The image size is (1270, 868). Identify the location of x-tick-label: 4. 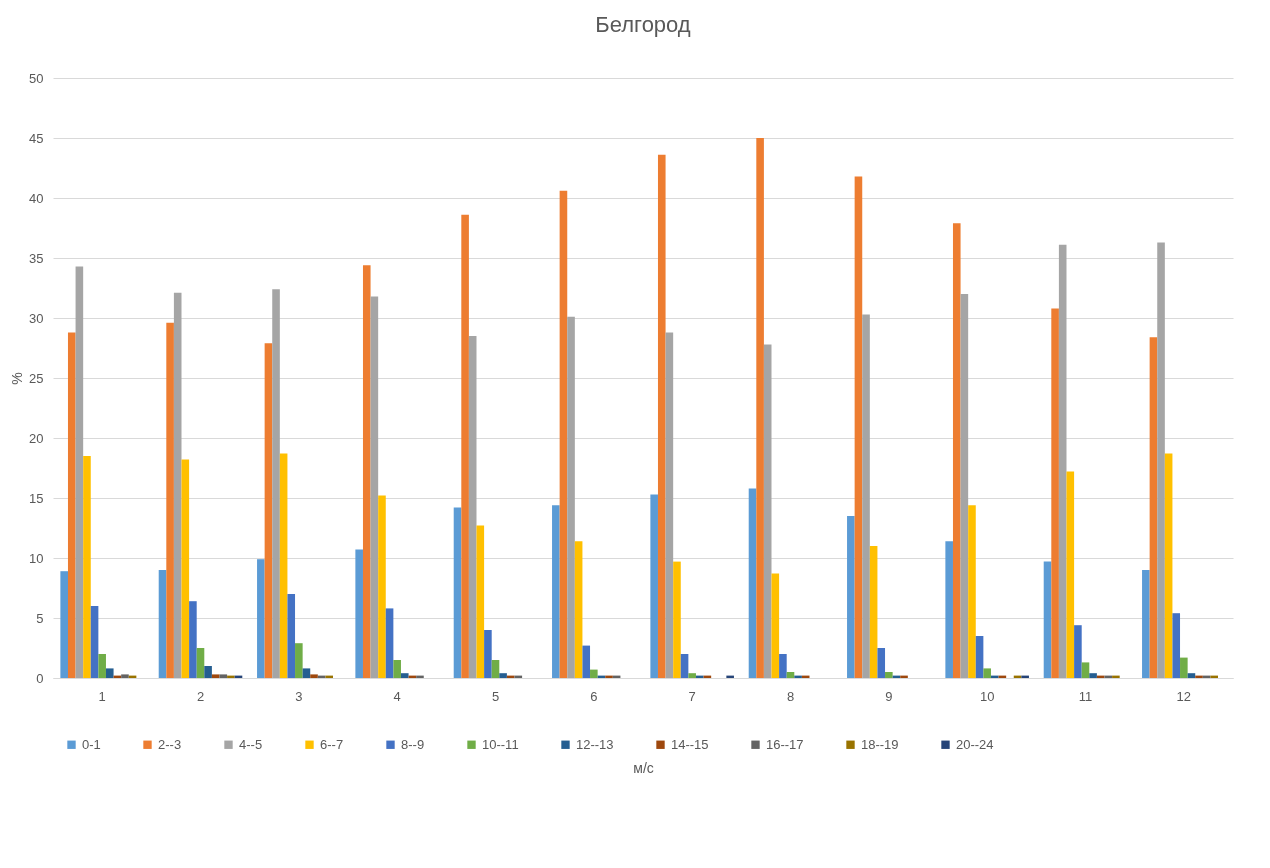
(397, 696).